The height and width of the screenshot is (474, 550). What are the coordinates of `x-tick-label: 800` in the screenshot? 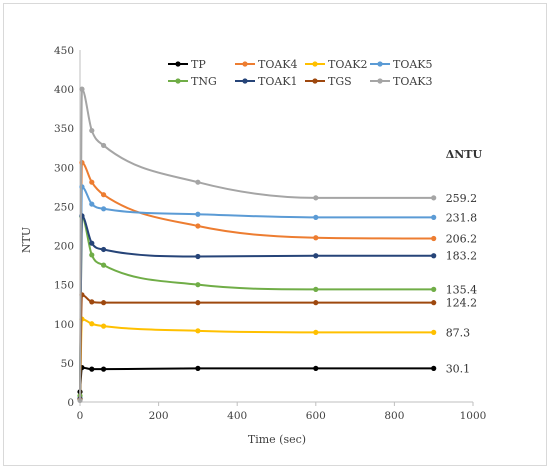 It's located at (394, 416).